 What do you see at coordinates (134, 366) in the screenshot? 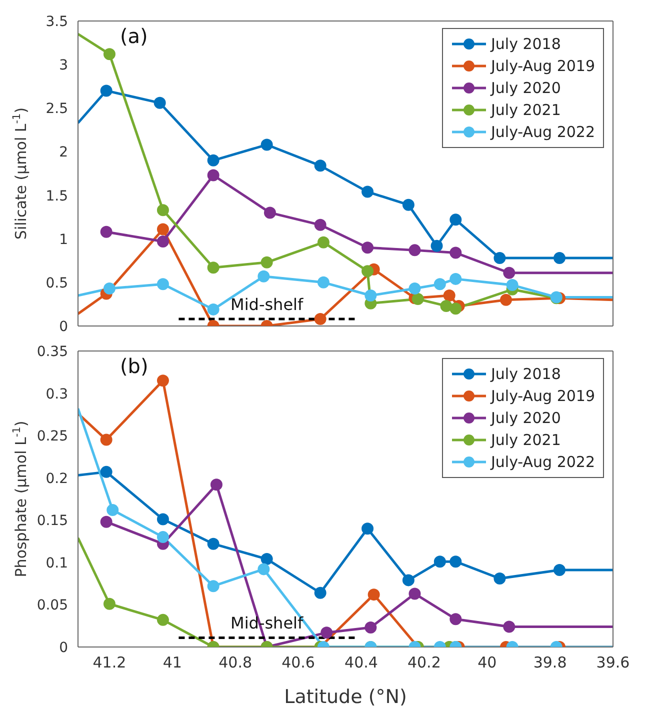
I see `annotation: (b)` at bounding box center [134, 366].